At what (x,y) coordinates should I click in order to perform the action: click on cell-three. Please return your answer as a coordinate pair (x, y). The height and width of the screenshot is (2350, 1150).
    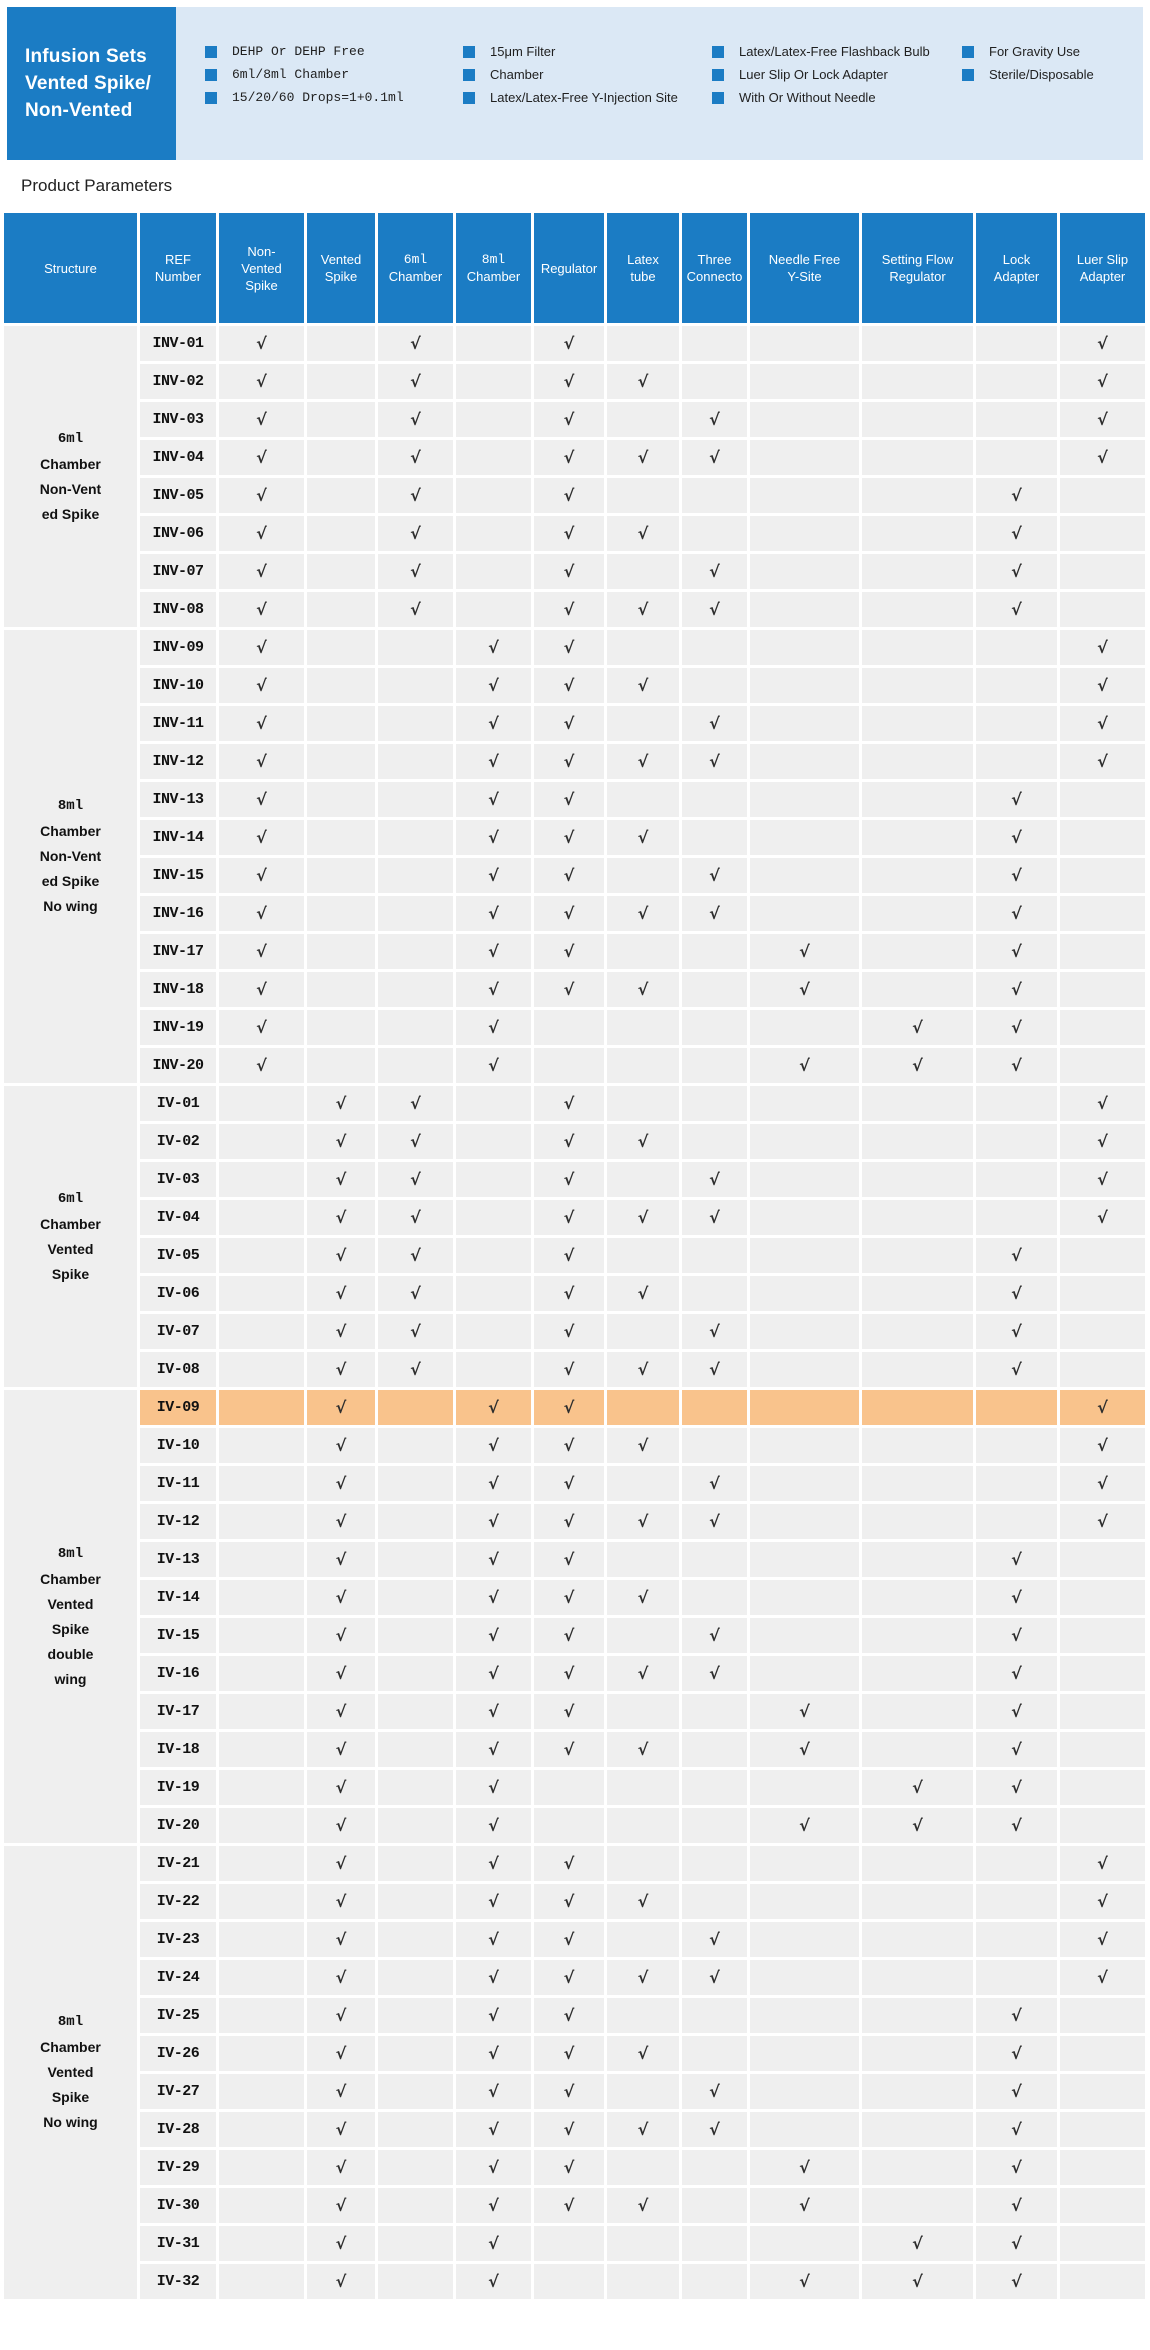
    Looking at the image, I should click on (714, 1141).